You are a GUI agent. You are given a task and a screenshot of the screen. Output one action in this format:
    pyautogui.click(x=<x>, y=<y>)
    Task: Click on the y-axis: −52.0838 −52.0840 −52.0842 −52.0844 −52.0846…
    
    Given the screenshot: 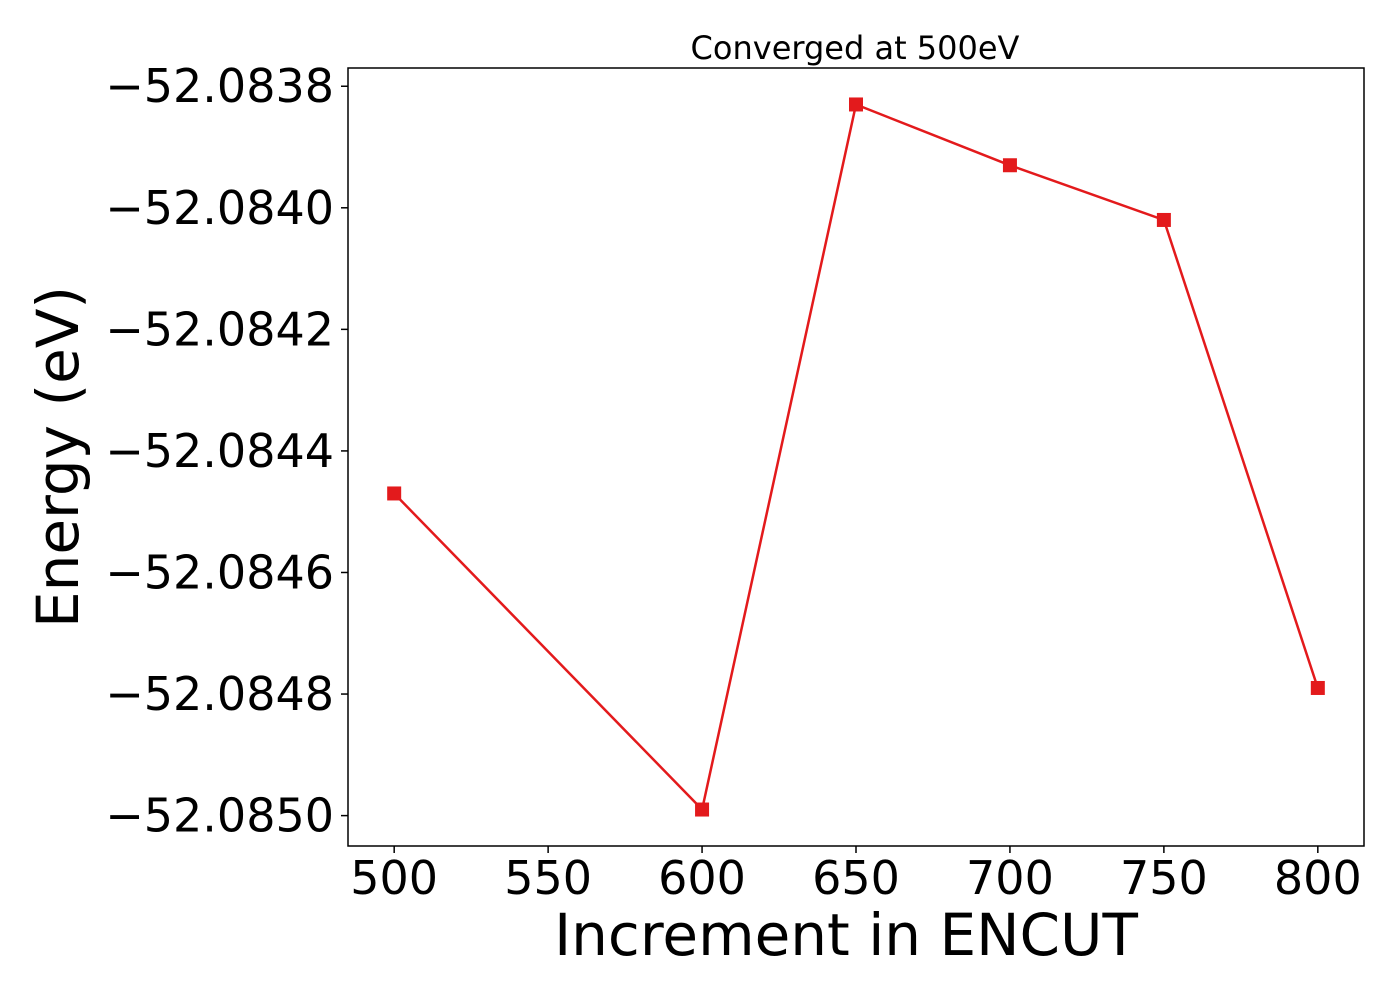 What is the action you would take?
    pyautogui.click(x=226, y=451)
    